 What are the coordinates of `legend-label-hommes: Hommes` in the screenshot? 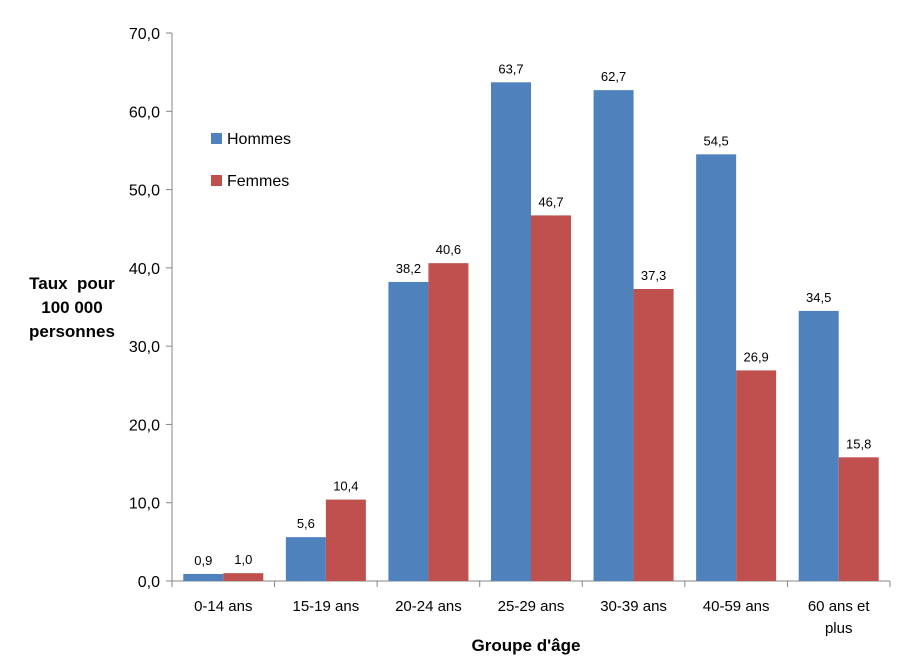 It's located at (259, 139).